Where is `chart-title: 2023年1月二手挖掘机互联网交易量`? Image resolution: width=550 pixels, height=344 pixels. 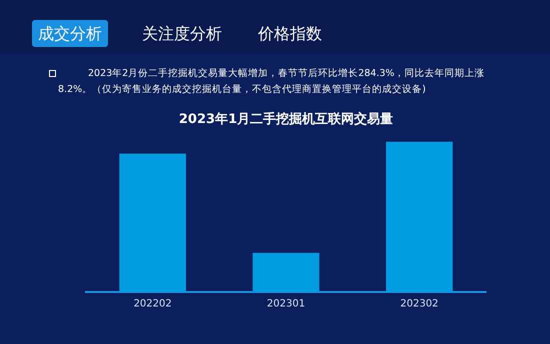
chart-title: 2023年1月二手挖掘机互联网交易量 is located at coordinates (286, 119).